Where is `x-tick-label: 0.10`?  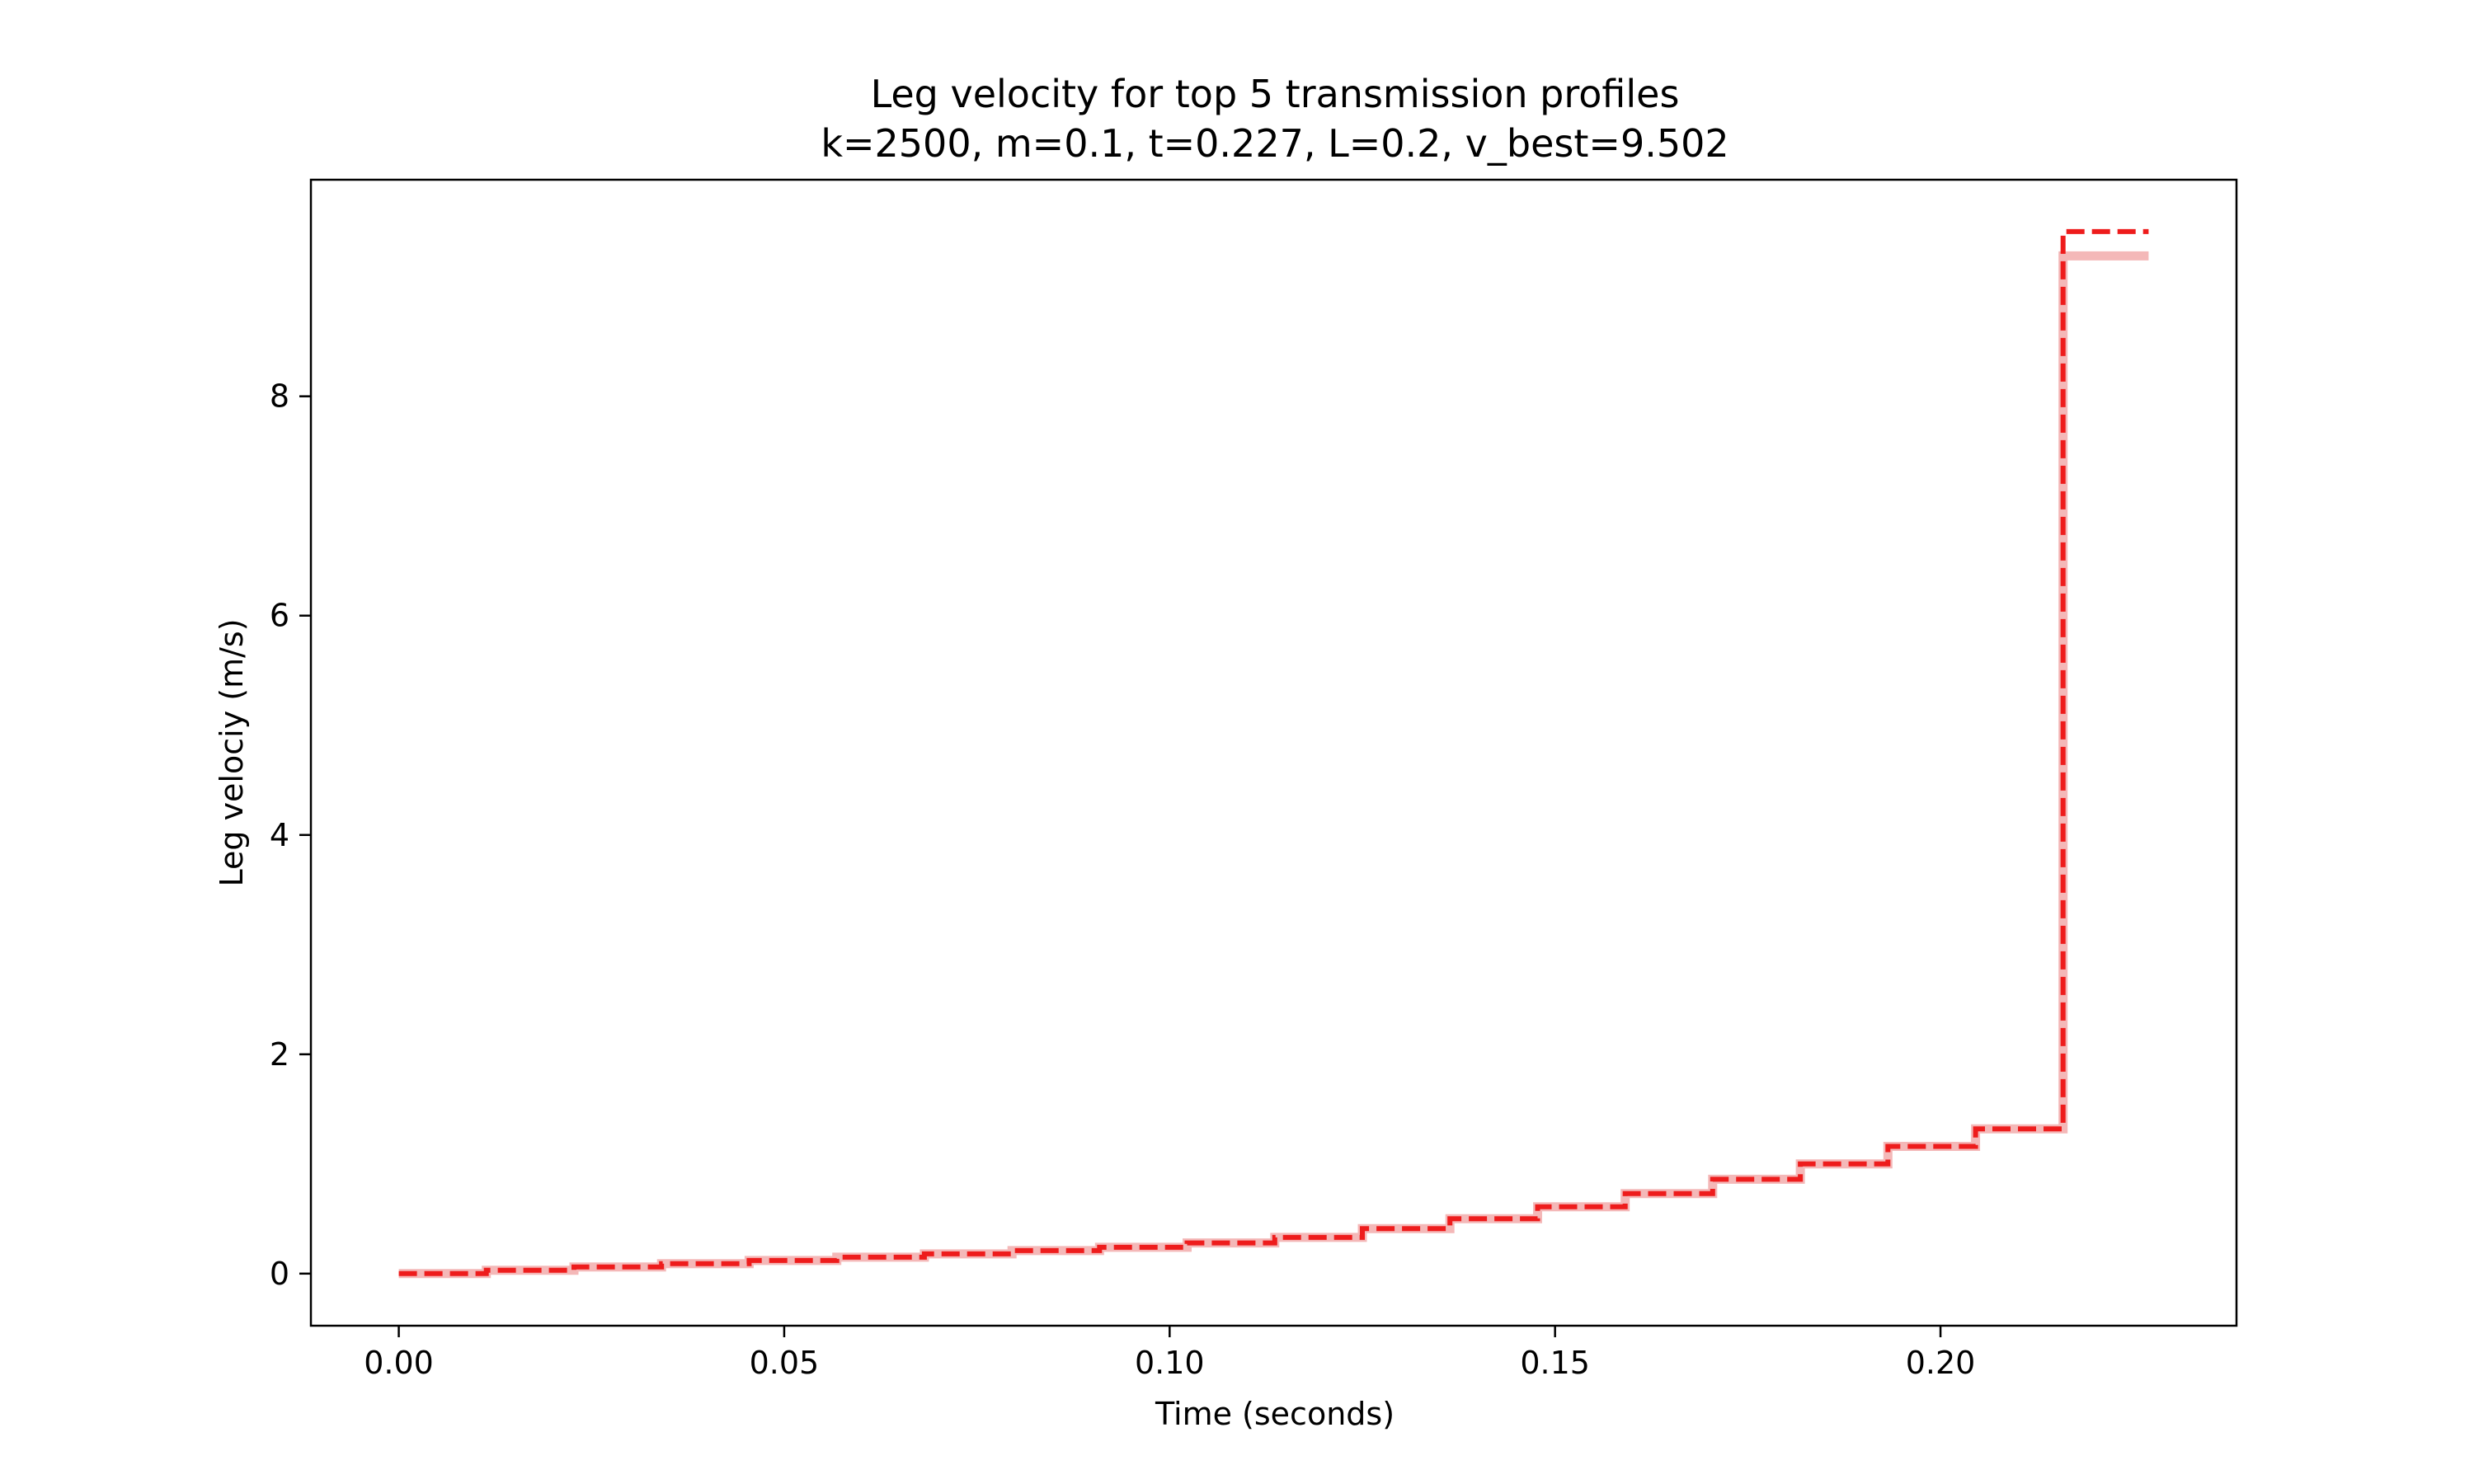 x-tick-label: 0.10 is located at coordinates (1170, 1363).